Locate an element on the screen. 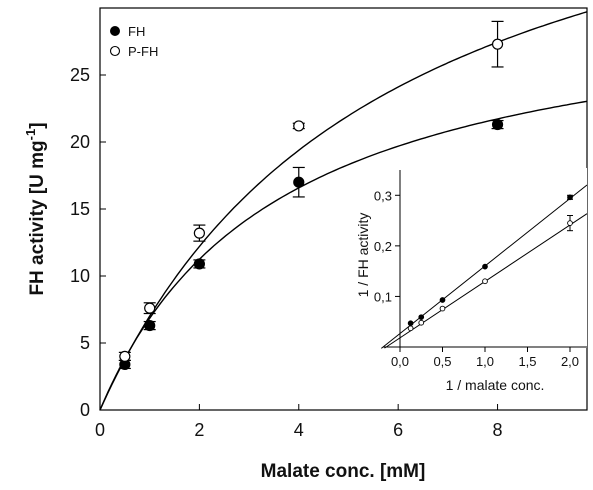 Image resolution: width=593 pixels, height=490 pixels. y-tick-label: 5 is located at coordinates (85, 343).